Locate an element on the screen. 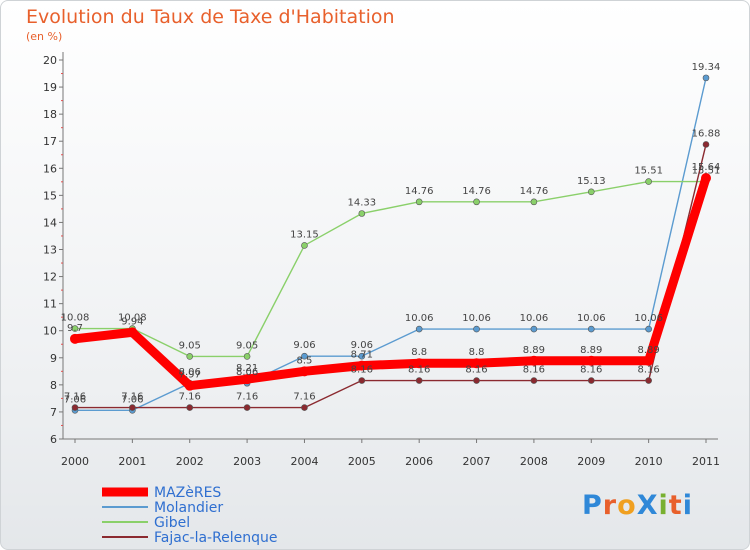  data-label: 10.08 is located at coordinates (132, 318).